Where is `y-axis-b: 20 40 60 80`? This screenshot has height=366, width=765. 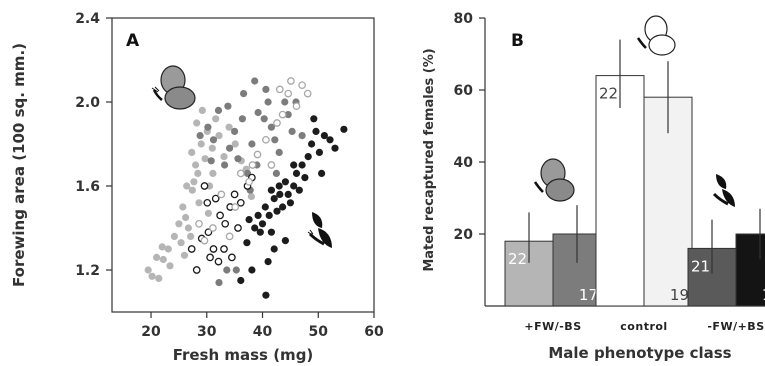 y-axis-b: 20 40 60 80 is located at coordinates (469, 127).